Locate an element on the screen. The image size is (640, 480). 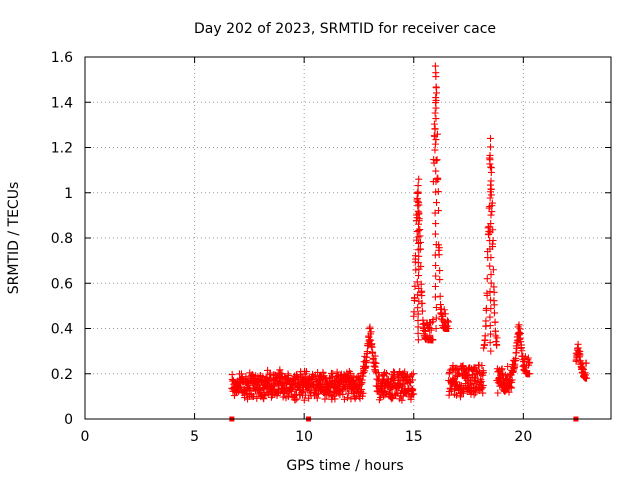
y-tick-label: 0.2 is located at coordinates (62, 375).